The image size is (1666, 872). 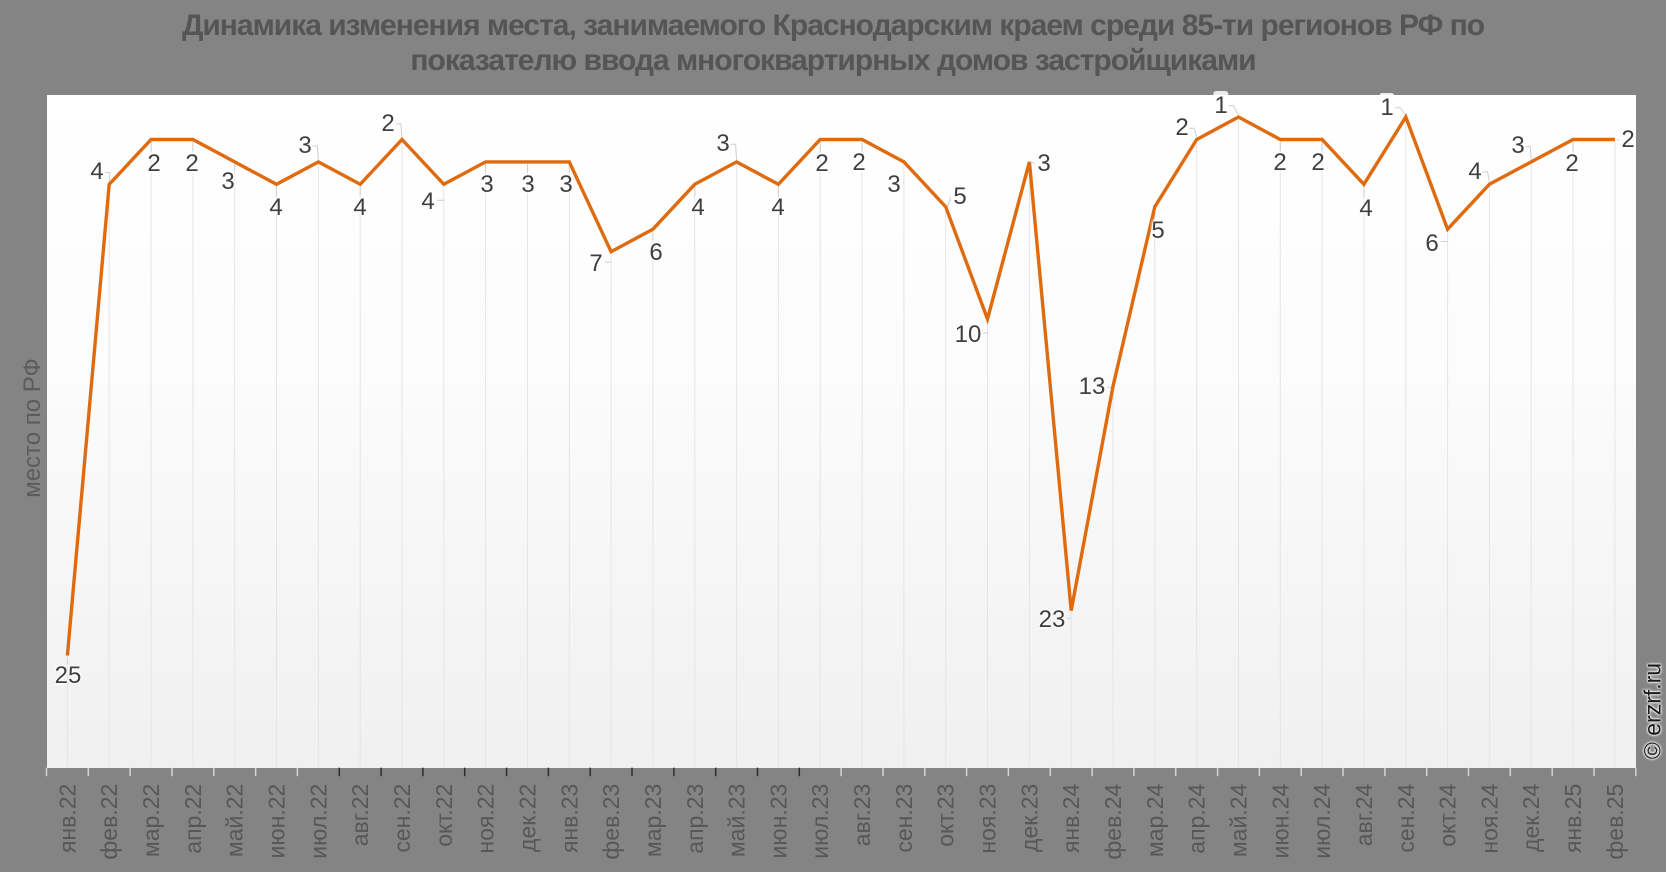 I want to click on svg-text: фев.22, so click(x=109, y=822).